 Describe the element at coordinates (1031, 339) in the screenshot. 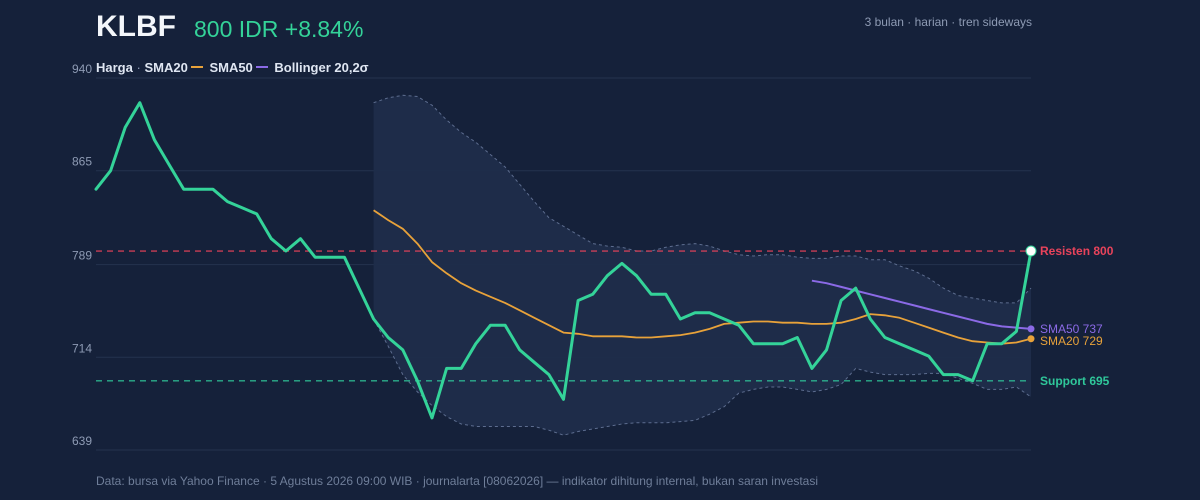

I see `sma20-end-marker` at that location.